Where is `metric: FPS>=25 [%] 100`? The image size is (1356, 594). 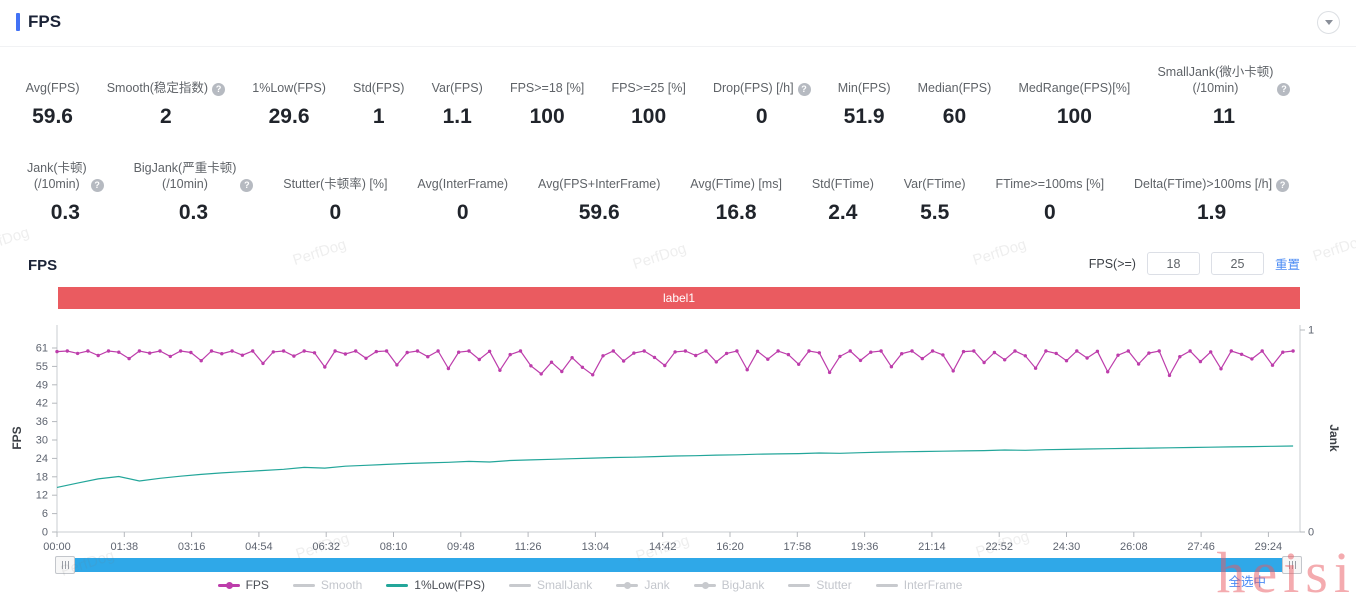 metric: FPS>=25 [%] 100 is located at coordinates (649, 94).